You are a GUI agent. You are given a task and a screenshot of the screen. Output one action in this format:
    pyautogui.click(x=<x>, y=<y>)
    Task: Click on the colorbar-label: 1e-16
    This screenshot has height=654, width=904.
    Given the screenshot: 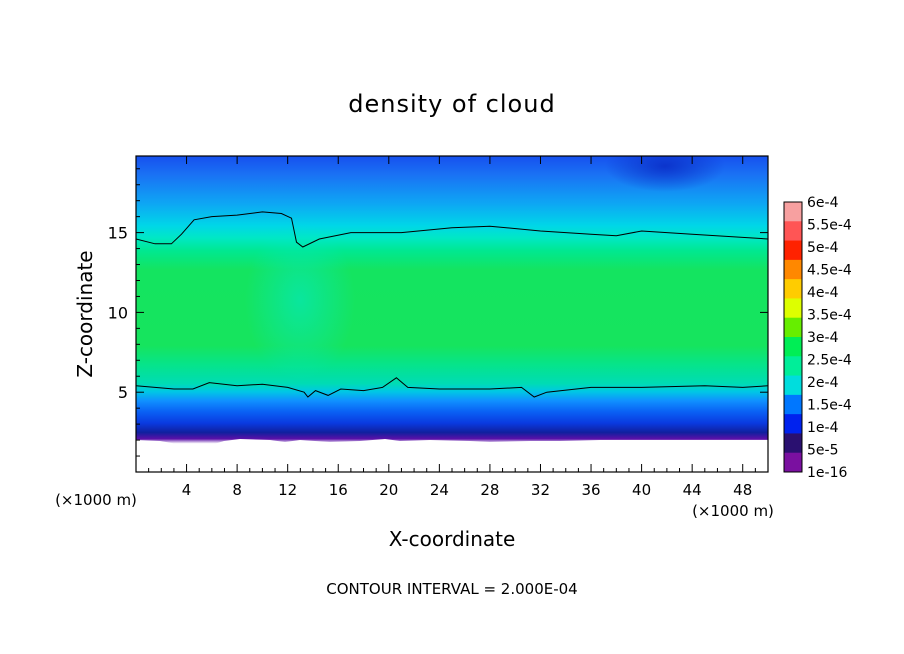 What is the action you would take?
    pyautogui.click(x=827, y=473)
    